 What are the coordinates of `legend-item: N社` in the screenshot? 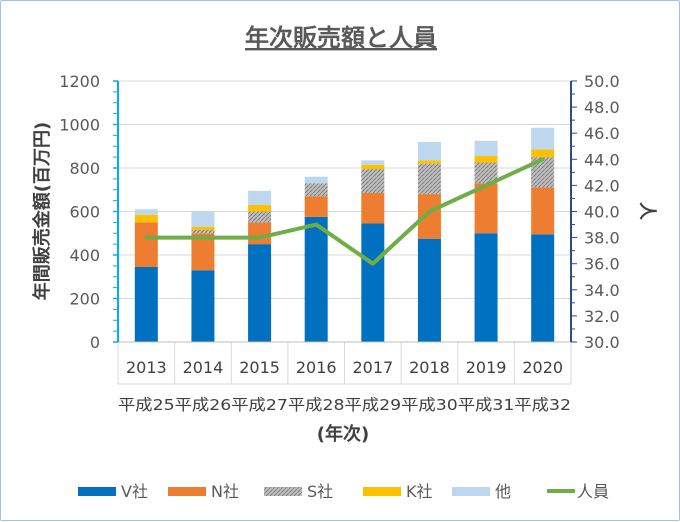 It's located at (203, 491).